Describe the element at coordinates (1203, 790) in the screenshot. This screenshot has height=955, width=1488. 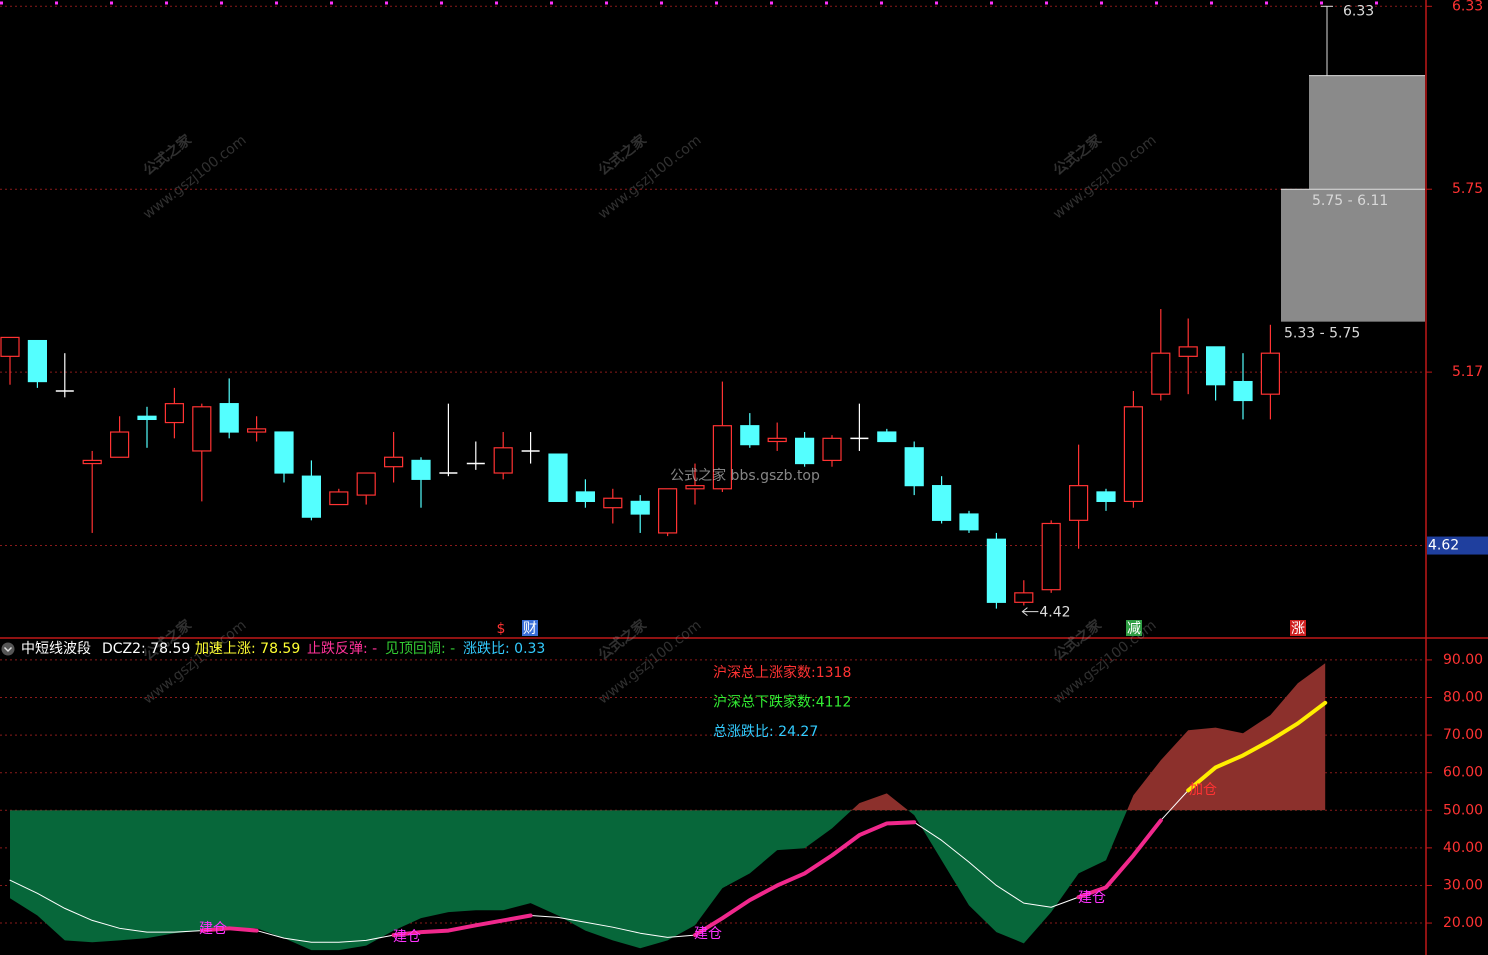
I see `signal-label: 加仓` at that location.